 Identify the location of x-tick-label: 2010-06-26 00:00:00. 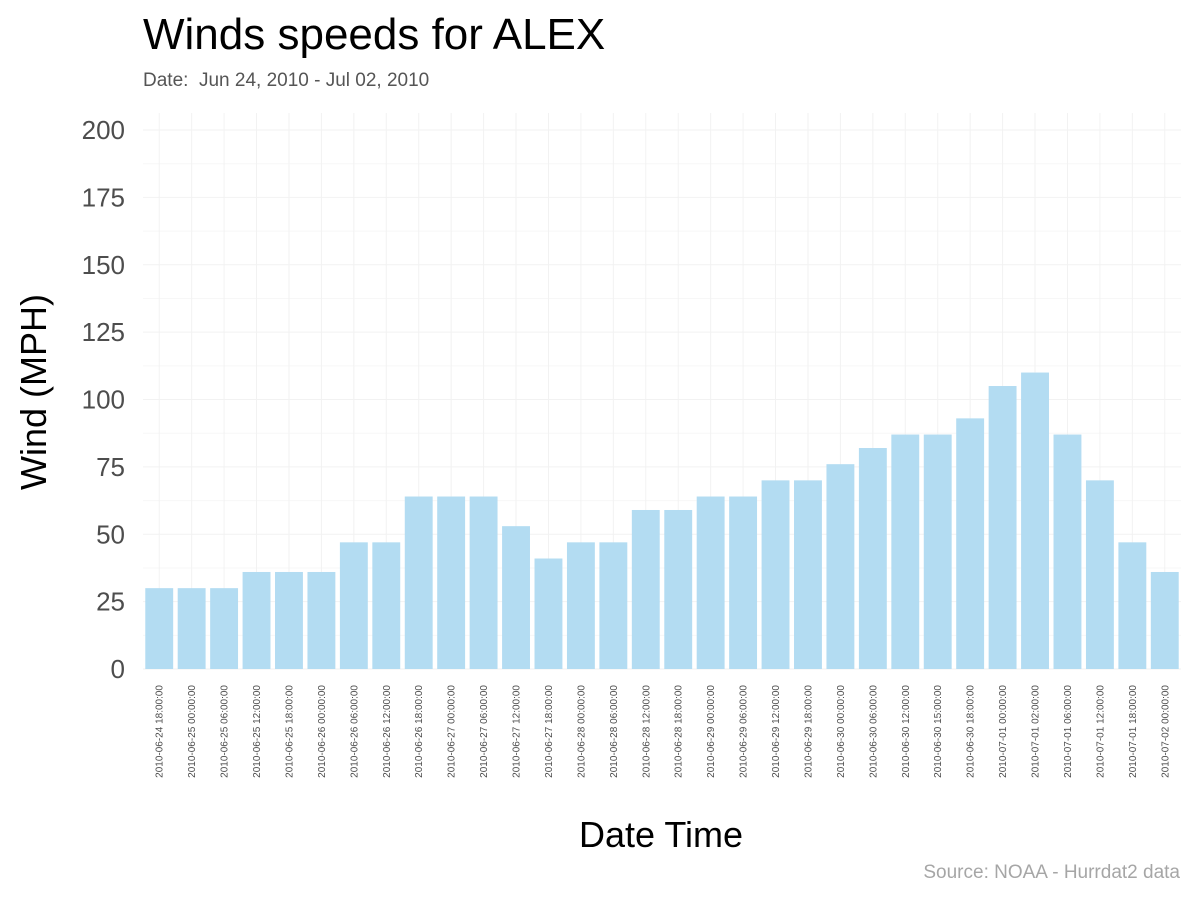
(322, 731).